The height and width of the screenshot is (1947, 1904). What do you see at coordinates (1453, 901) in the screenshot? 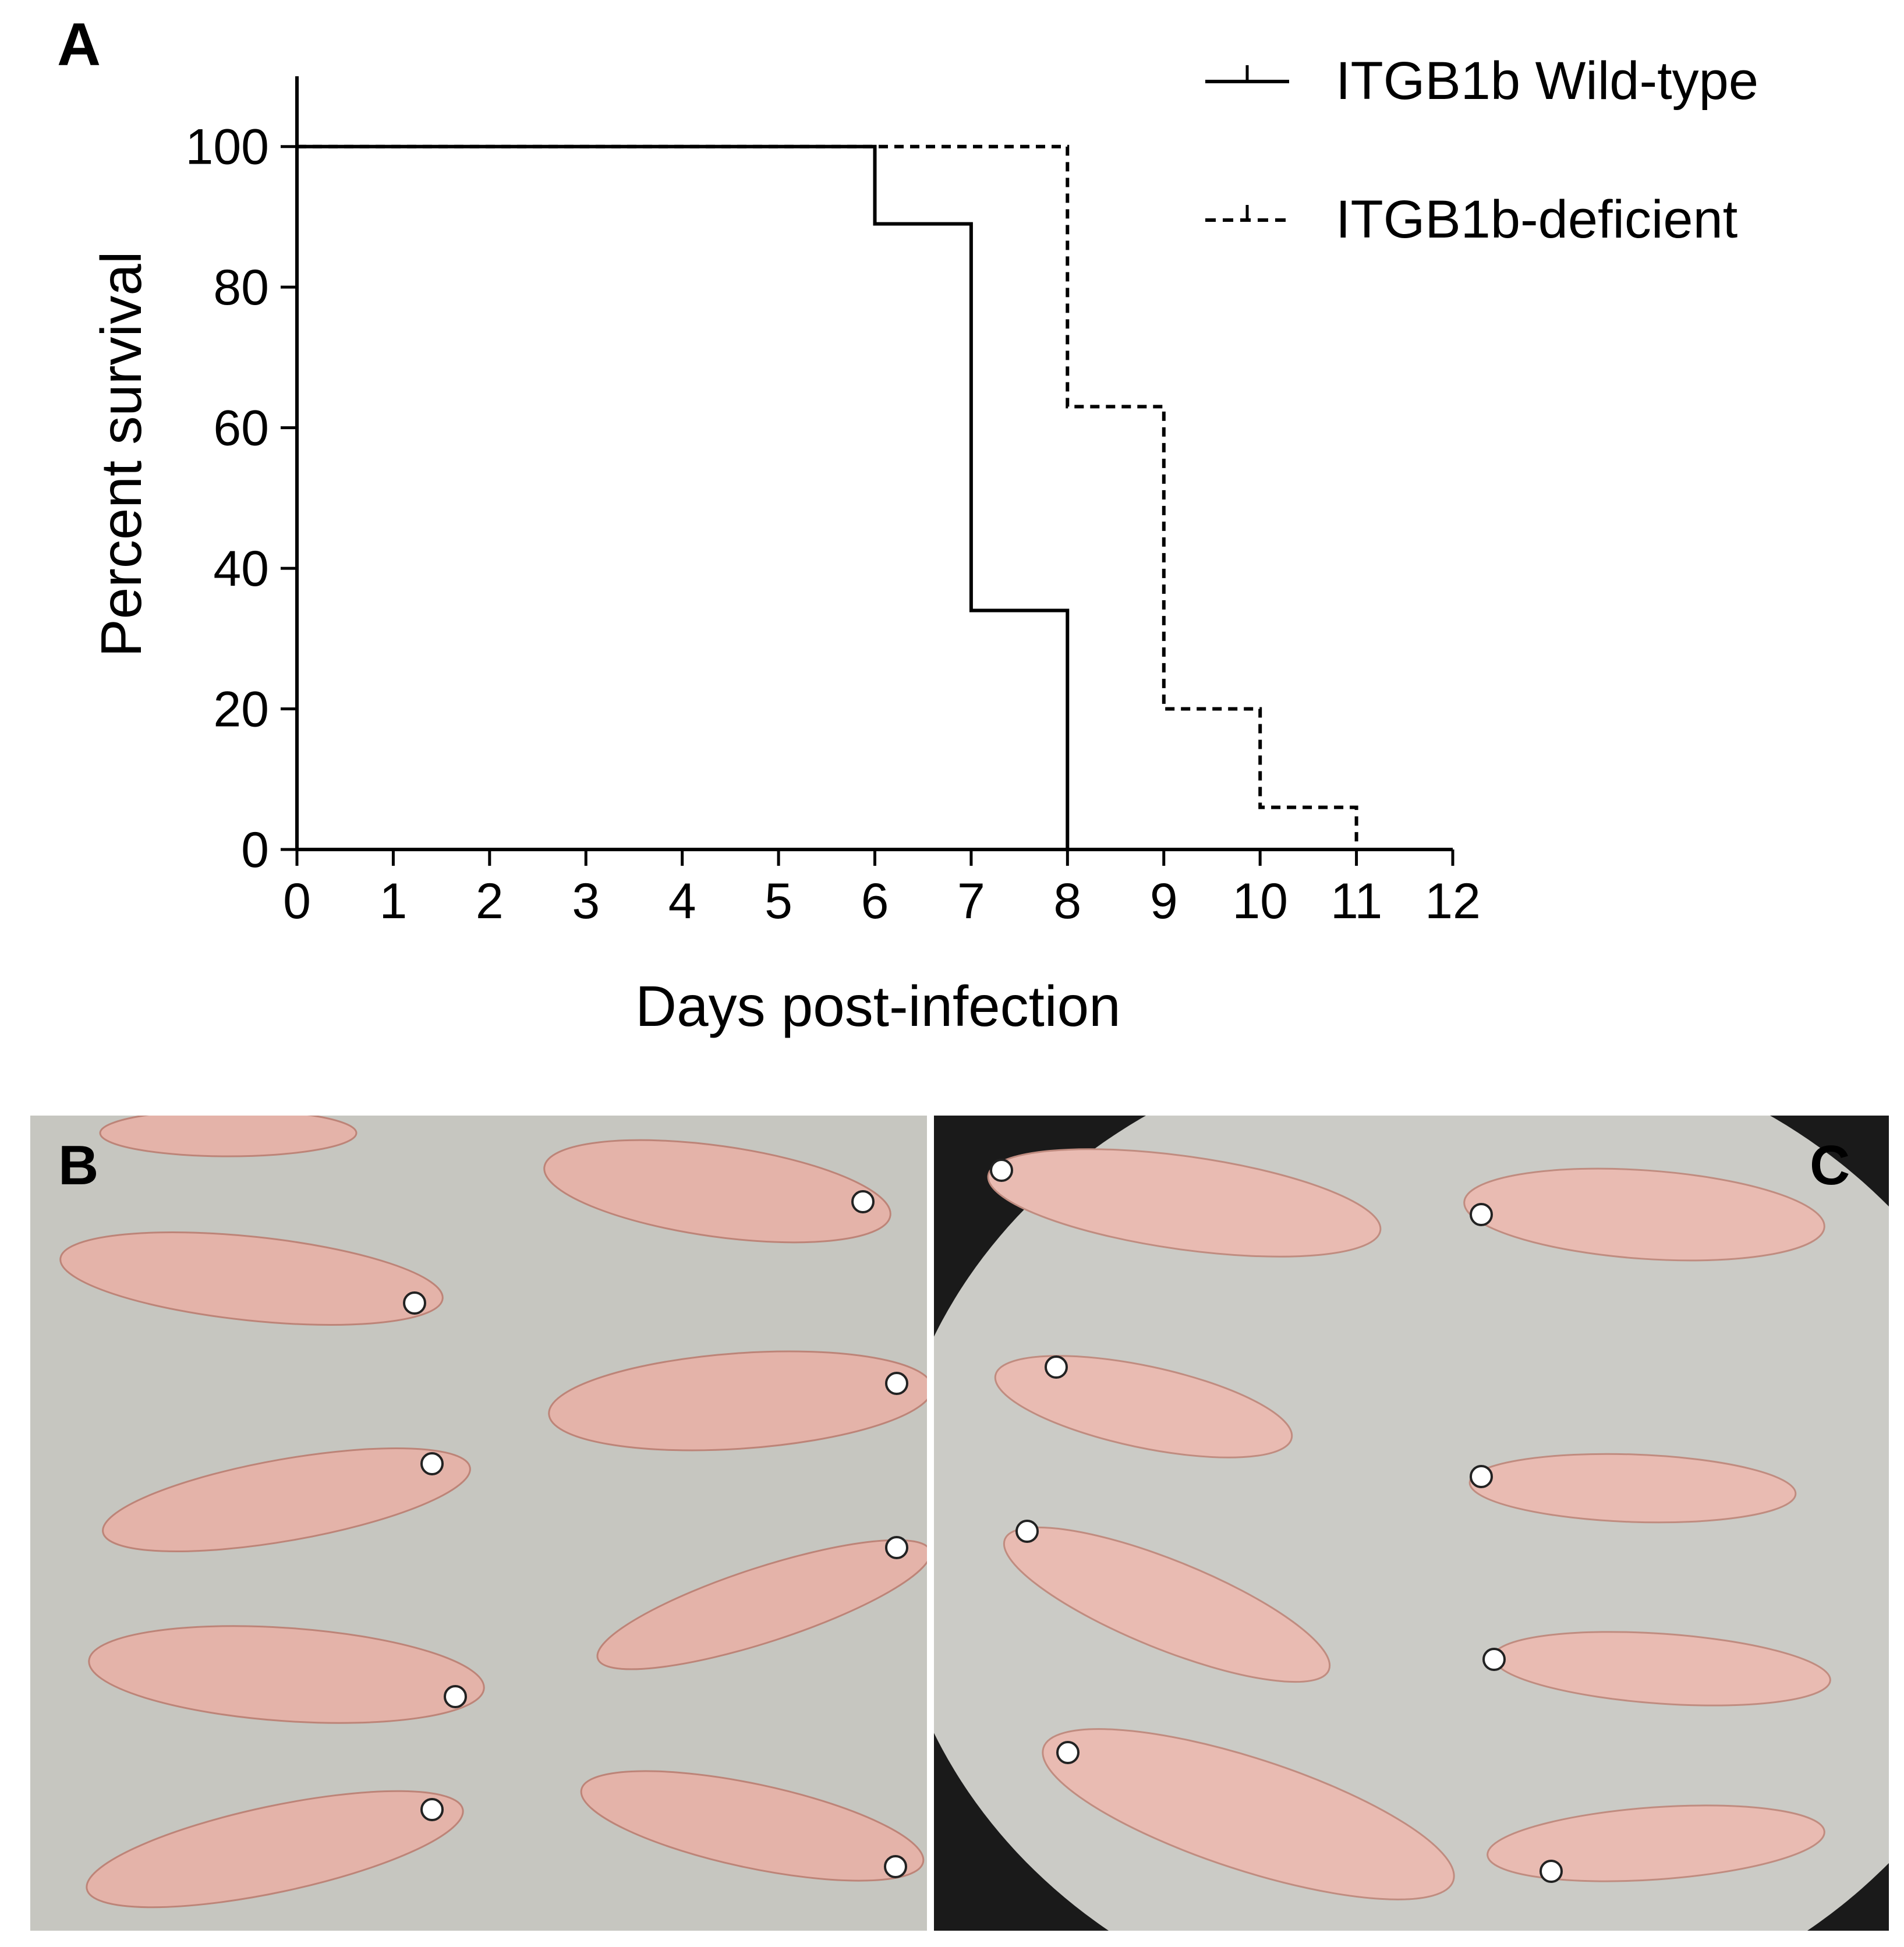
I see `x-tick-label: 12` at bounding box center [1453, 901].